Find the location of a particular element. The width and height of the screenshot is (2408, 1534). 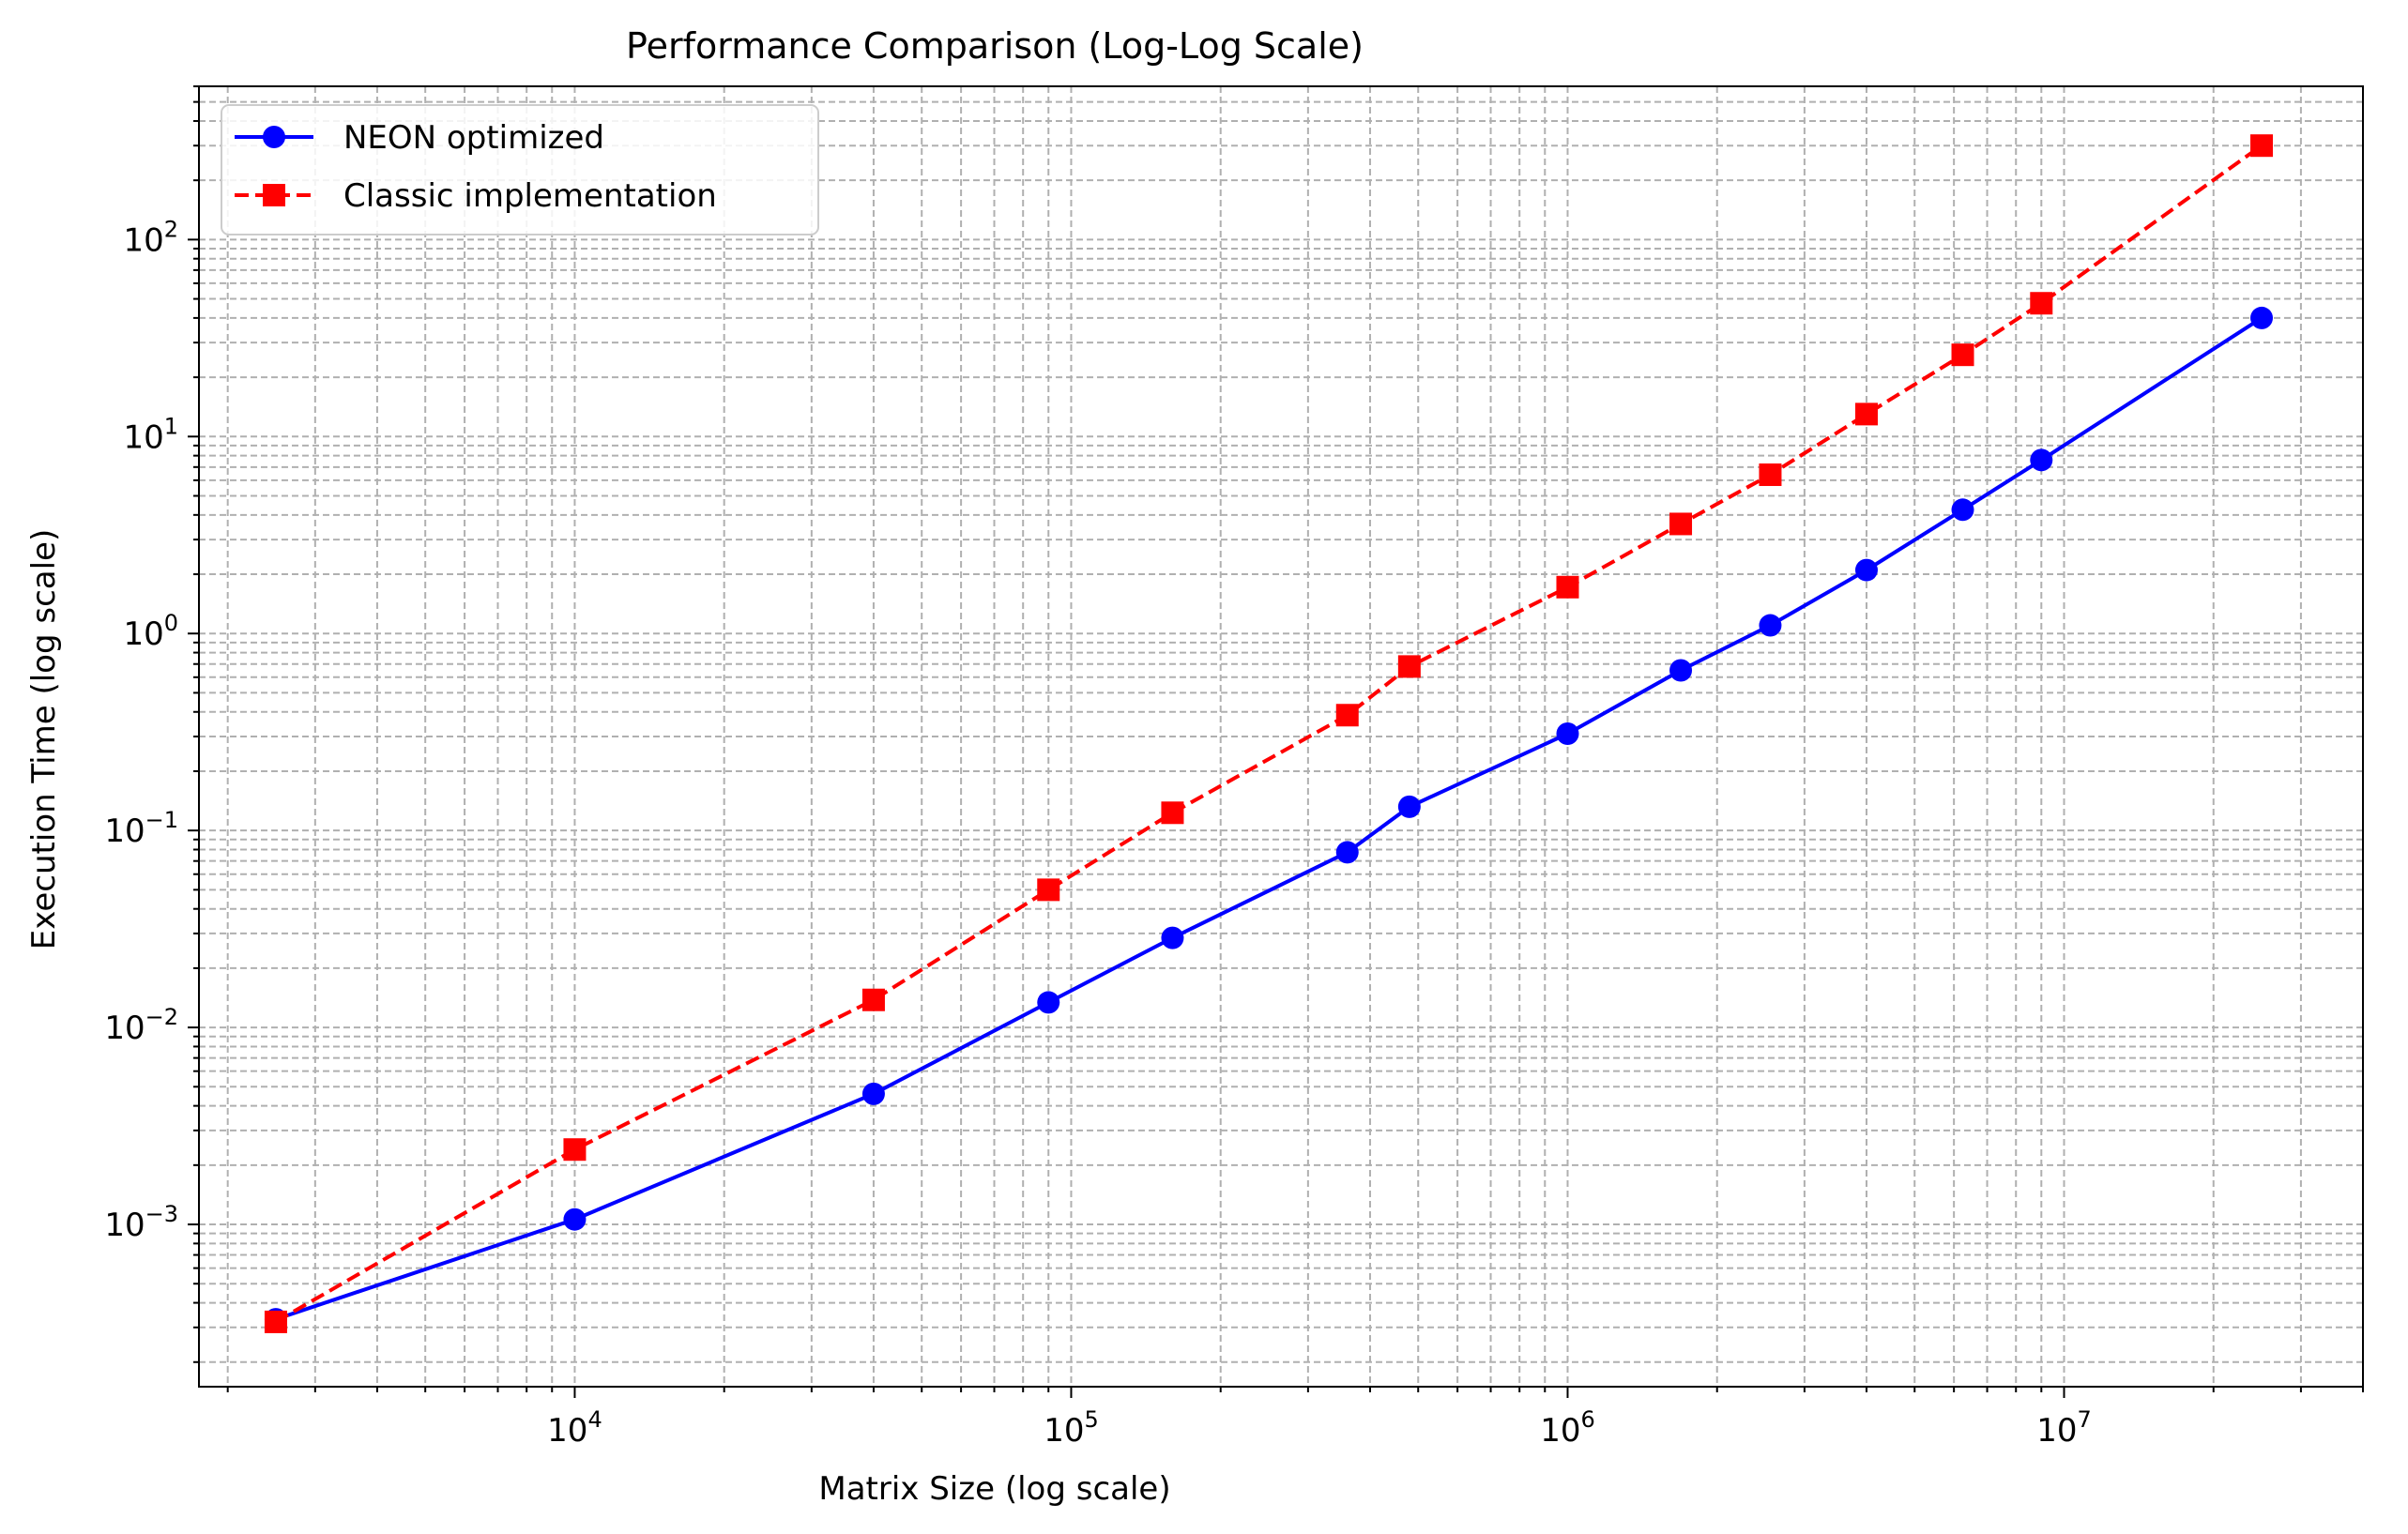

legend-box is located at coordinates (520, 169).